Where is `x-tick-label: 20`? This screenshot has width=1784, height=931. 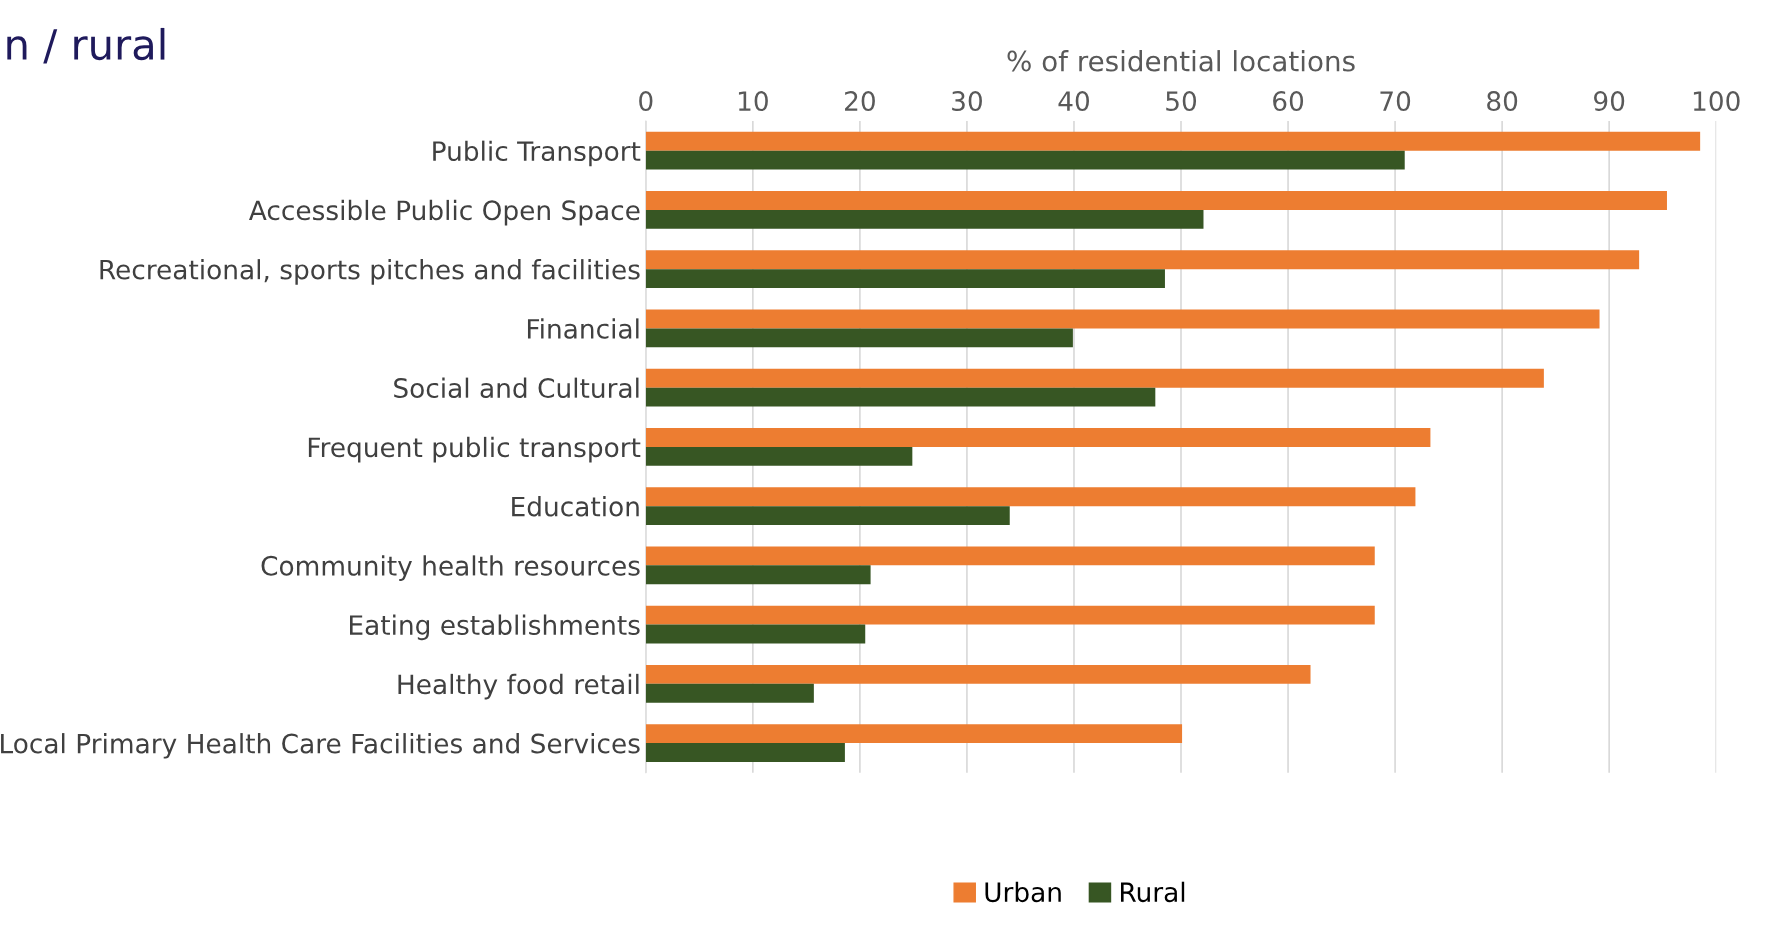
x-tick-label: 20 is located at coordinates (860, 101).